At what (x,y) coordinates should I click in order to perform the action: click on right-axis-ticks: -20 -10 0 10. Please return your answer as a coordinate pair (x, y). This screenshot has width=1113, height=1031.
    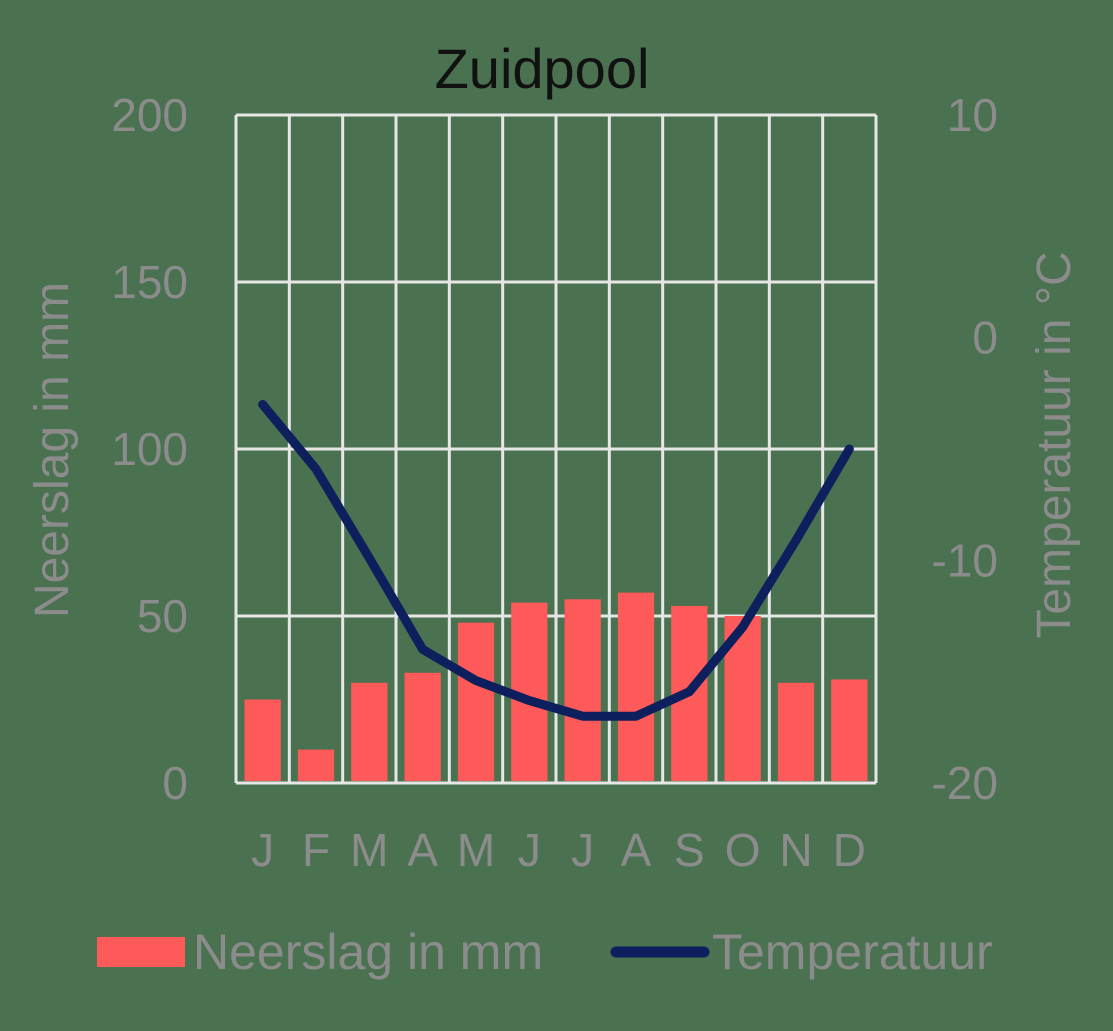
    Looking at the image, I should click on (965, 449).